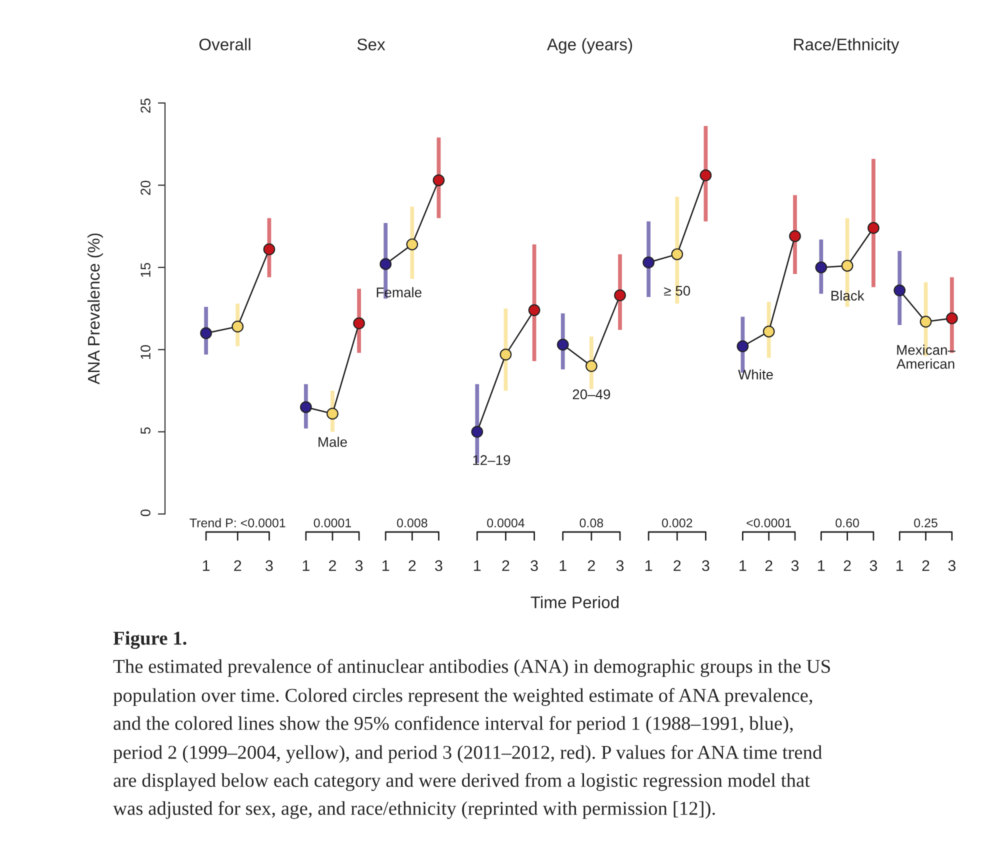 This screenshot has height=848, width=992. I want to click on text: 0.25, so click(926, 523).